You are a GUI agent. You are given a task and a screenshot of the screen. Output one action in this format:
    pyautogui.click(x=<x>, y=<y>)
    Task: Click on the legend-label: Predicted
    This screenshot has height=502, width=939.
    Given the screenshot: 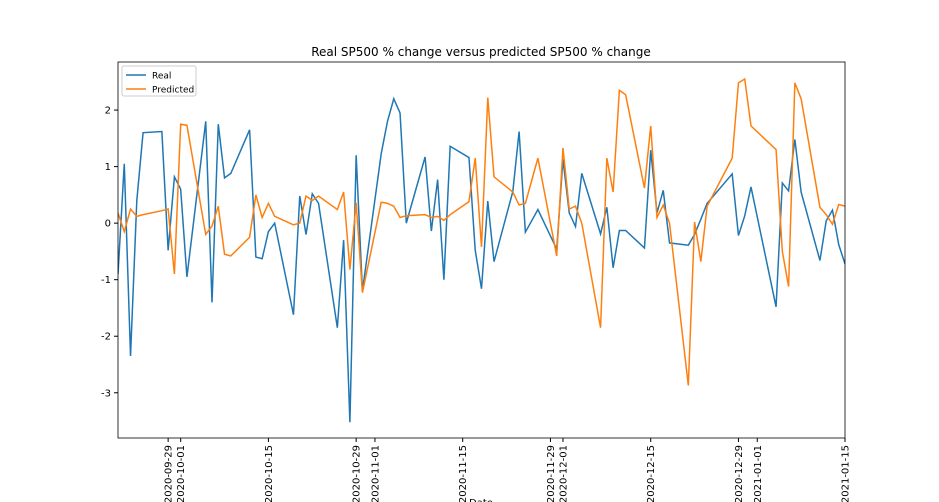 What is the action you would take?
    pyautogui.click(x=173, y=91)
    